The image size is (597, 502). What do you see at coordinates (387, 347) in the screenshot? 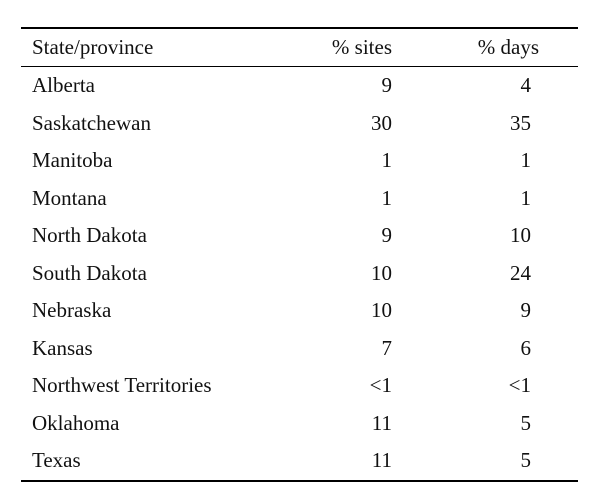
I see `cell-sites: 7` at bounding box center [387, 347].